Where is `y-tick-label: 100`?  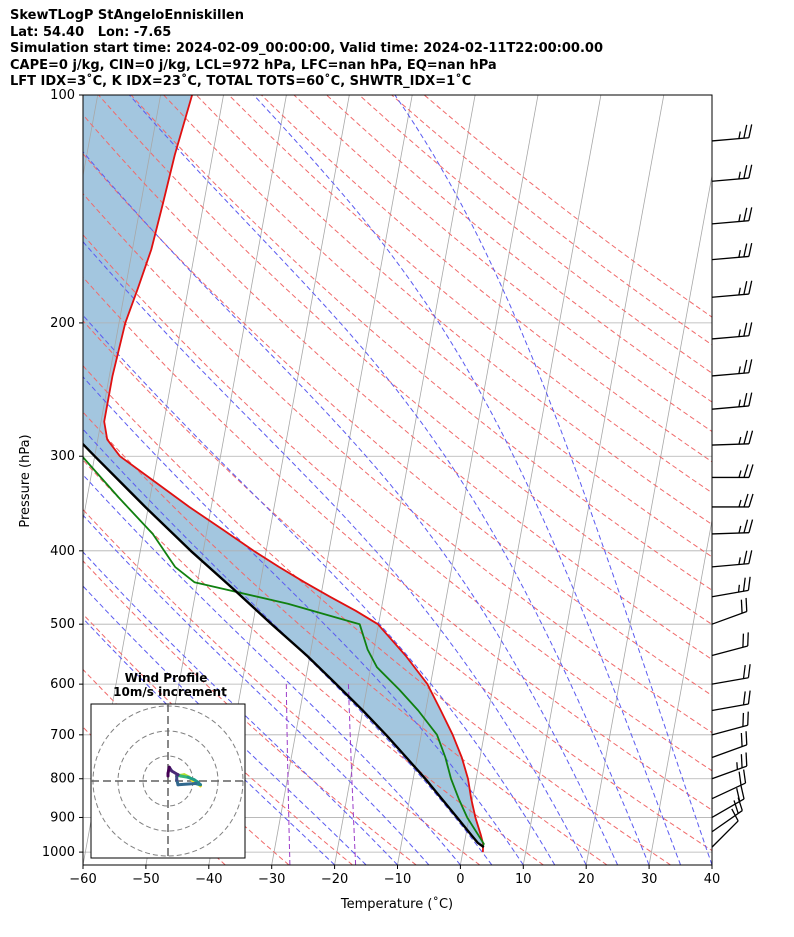
y-tick-label: 100 is located at coordinates (62, 95).